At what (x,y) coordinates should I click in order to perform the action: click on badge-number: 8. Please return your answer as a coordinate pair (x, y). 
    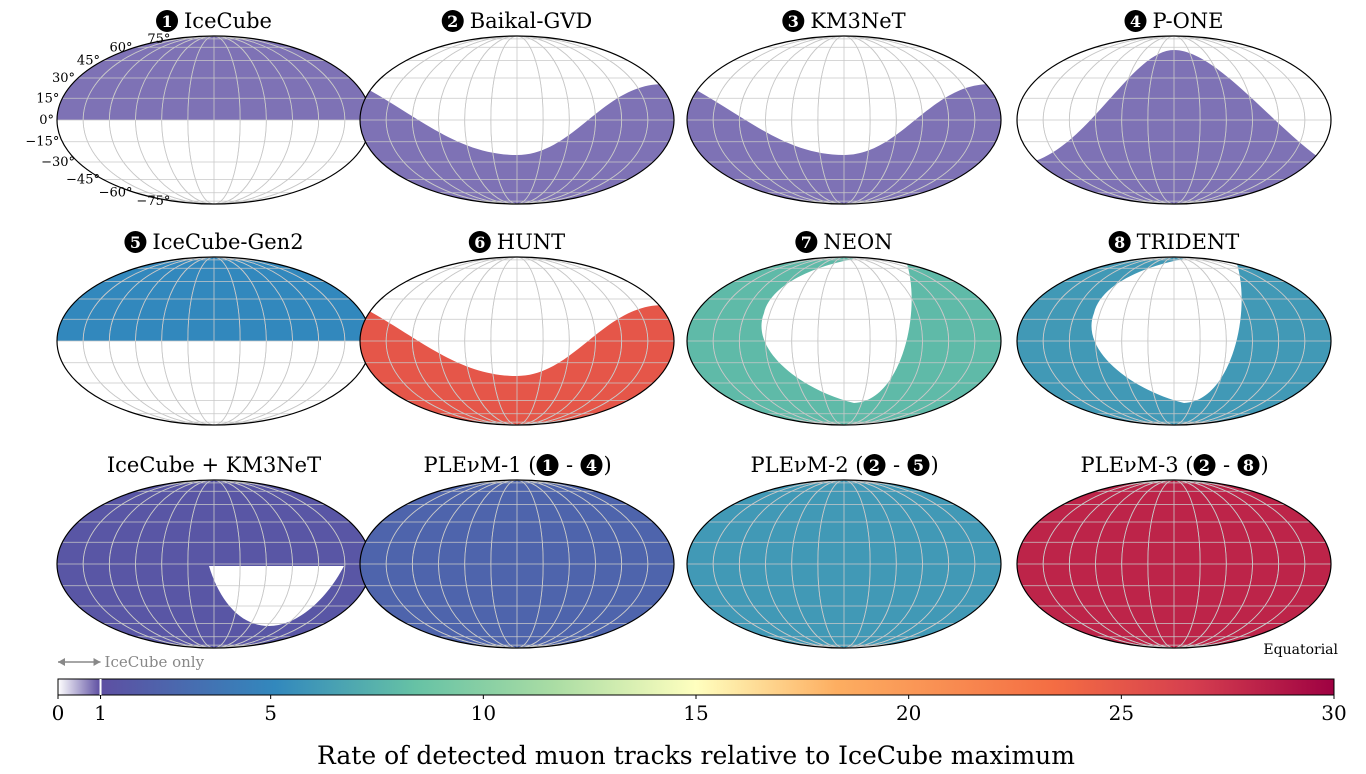
    Looking at the image, I should click on (1248, 465).